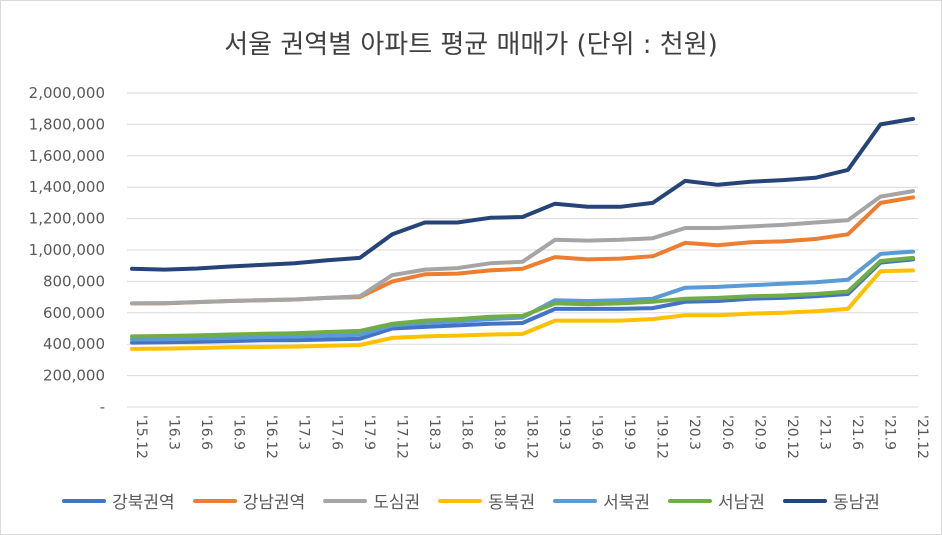 The width and height of the screenshot is (942, 535). I want to click on x-tick-label: '21.12, so click(922, 437).